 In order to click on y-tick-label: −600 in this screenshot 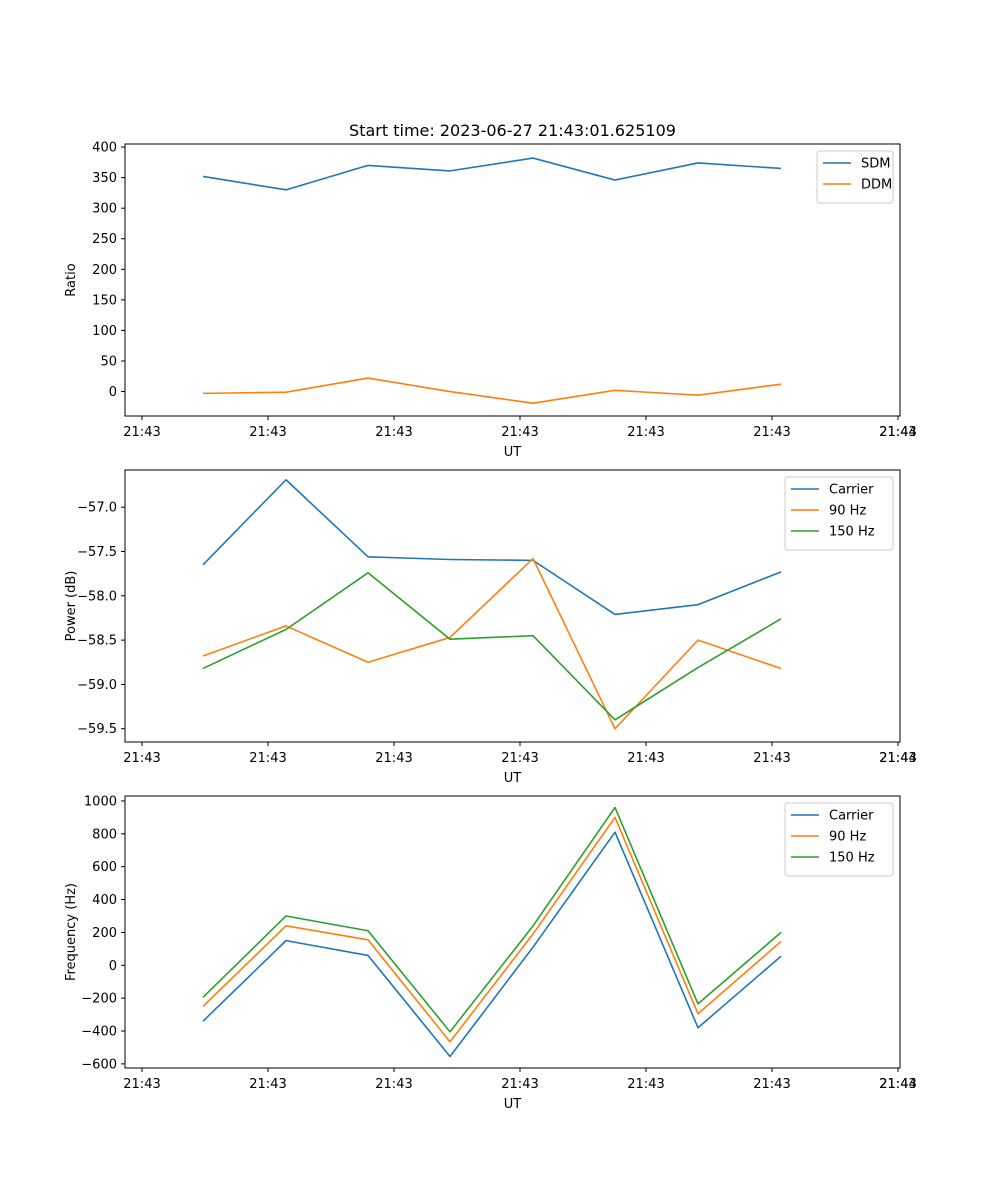, I will do `click(99, 1064)`.